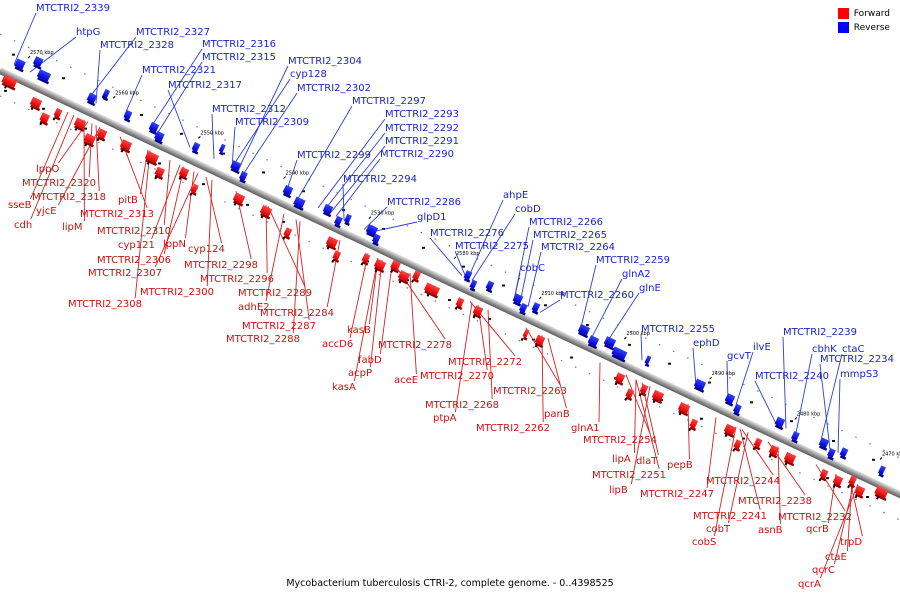 Image resolution: width=900 pixels, height=600 pixels. What do you see at coordinates (824, 349) in the screenshot?
I see `reverse-gene-label: cbhK` at bounding box center [824, 349].